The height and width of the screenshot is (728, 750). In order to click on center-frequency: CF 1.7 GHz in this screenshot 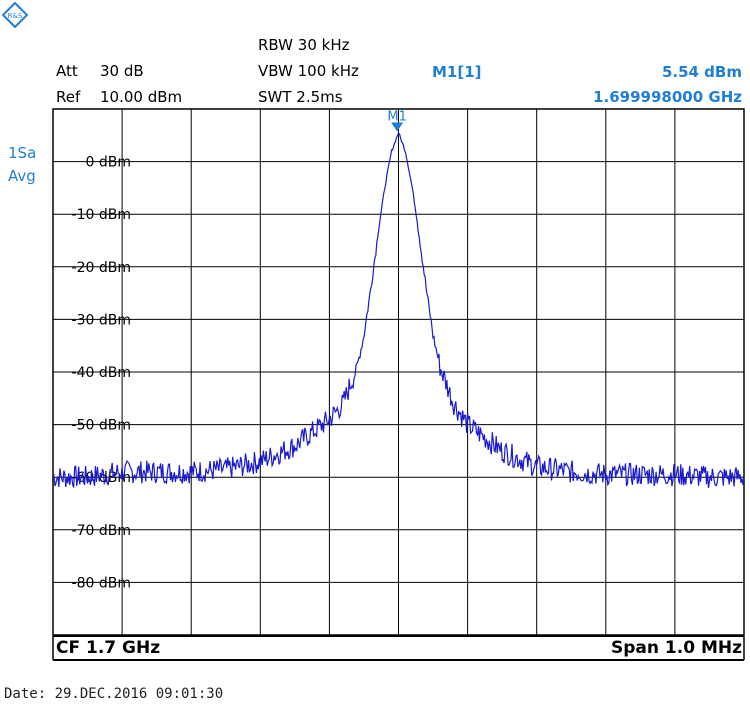, I will do `click(108, 648)`.